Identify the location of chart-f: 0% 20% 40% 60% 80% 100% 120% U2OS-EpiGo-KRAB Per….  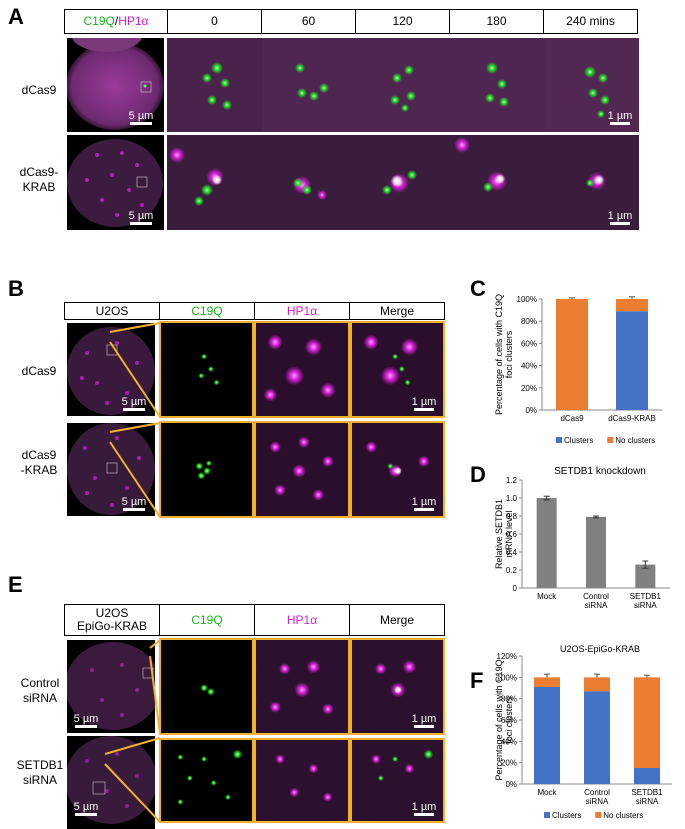
(583, 732).